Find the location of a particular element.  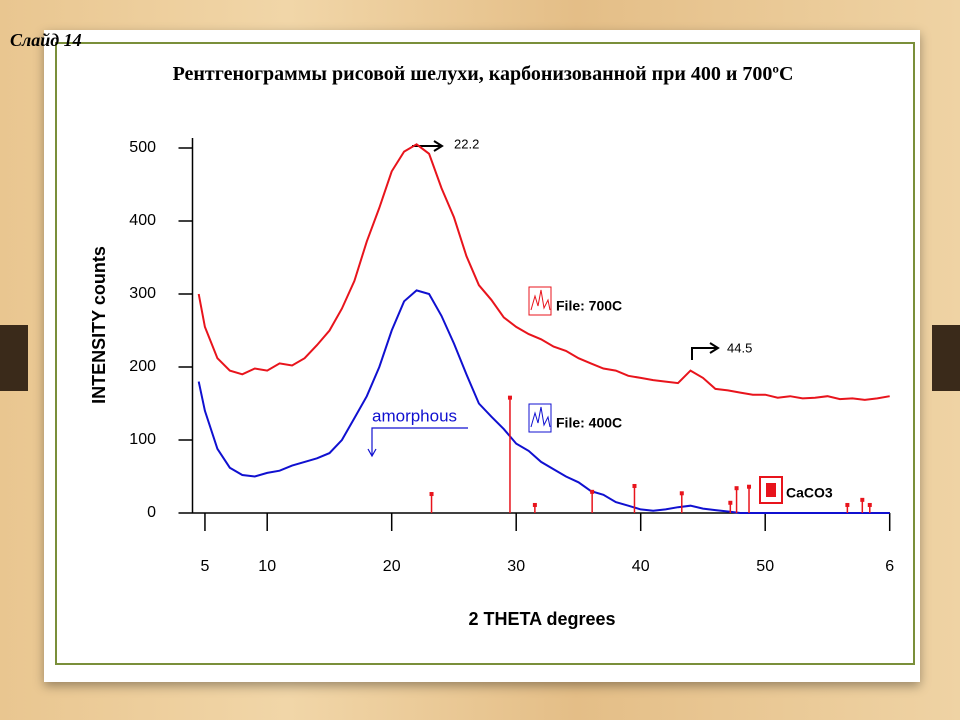

annotation: amorphous is located at coordinates (414, 415).